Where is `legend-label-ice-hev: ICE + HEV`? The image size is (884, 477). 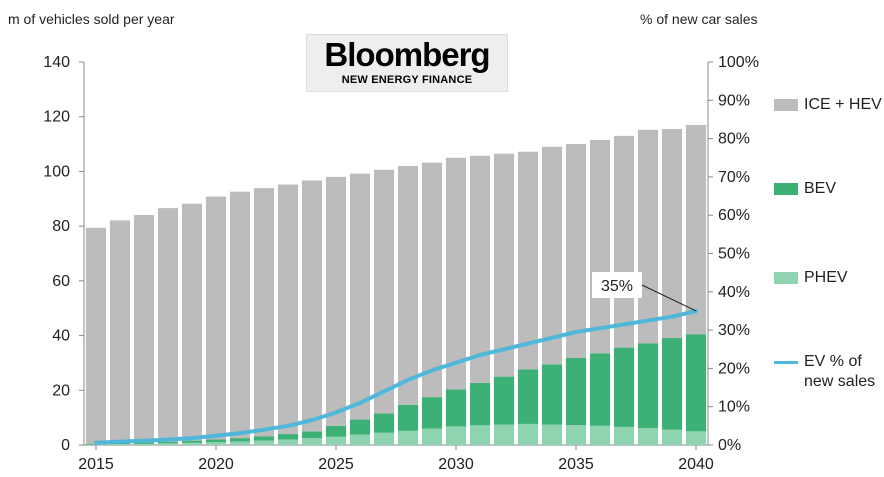 legend-label-ice-hev: ICE + HEV is located at coordinates (843, 104).